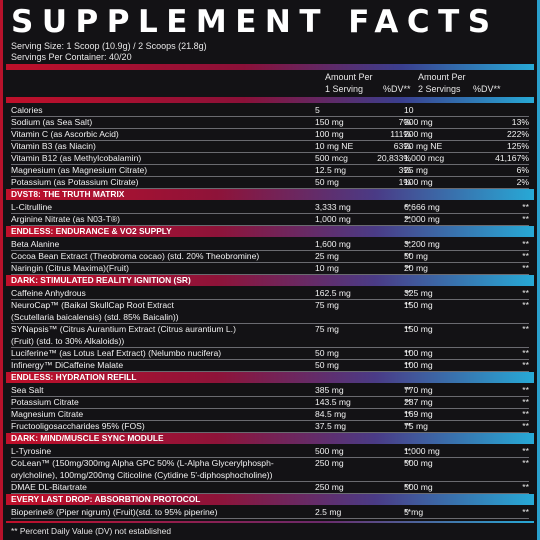  I want to click on table-row: Sodium (as Sea Salt) 150 mg 7% 300 mg 13%, so click(270, 122).